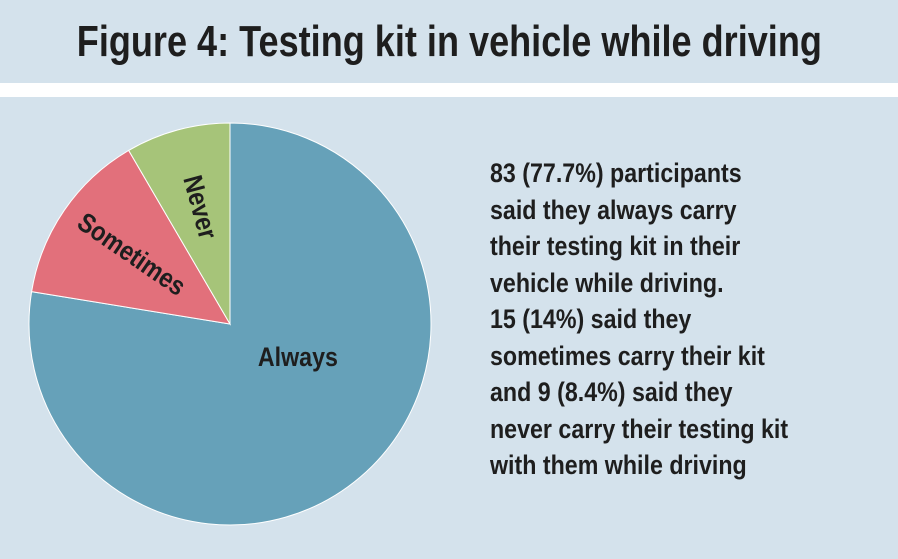  I want to click on pie-slice-sometimes, so click(131, 237).